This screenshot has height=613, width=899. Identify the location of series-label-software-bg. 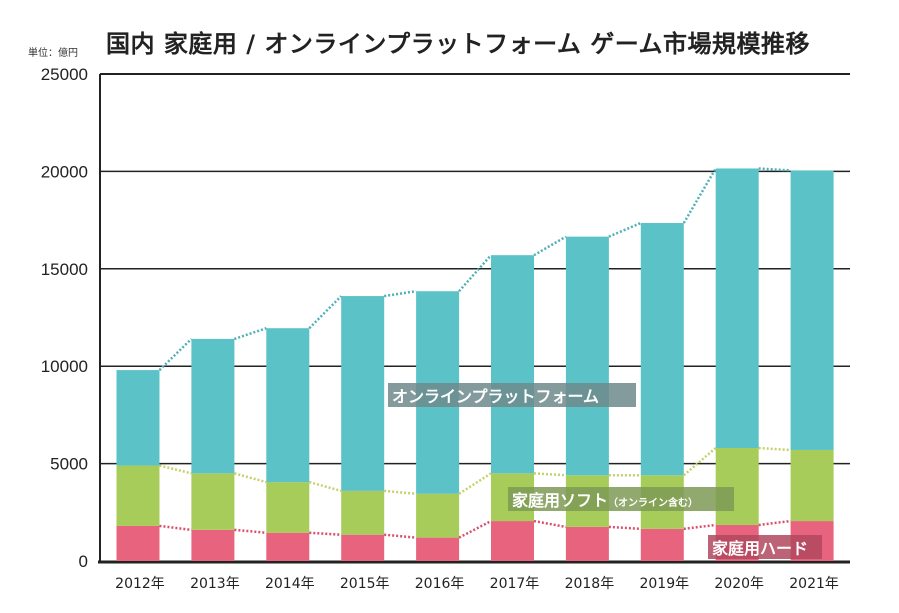
(621, 499).